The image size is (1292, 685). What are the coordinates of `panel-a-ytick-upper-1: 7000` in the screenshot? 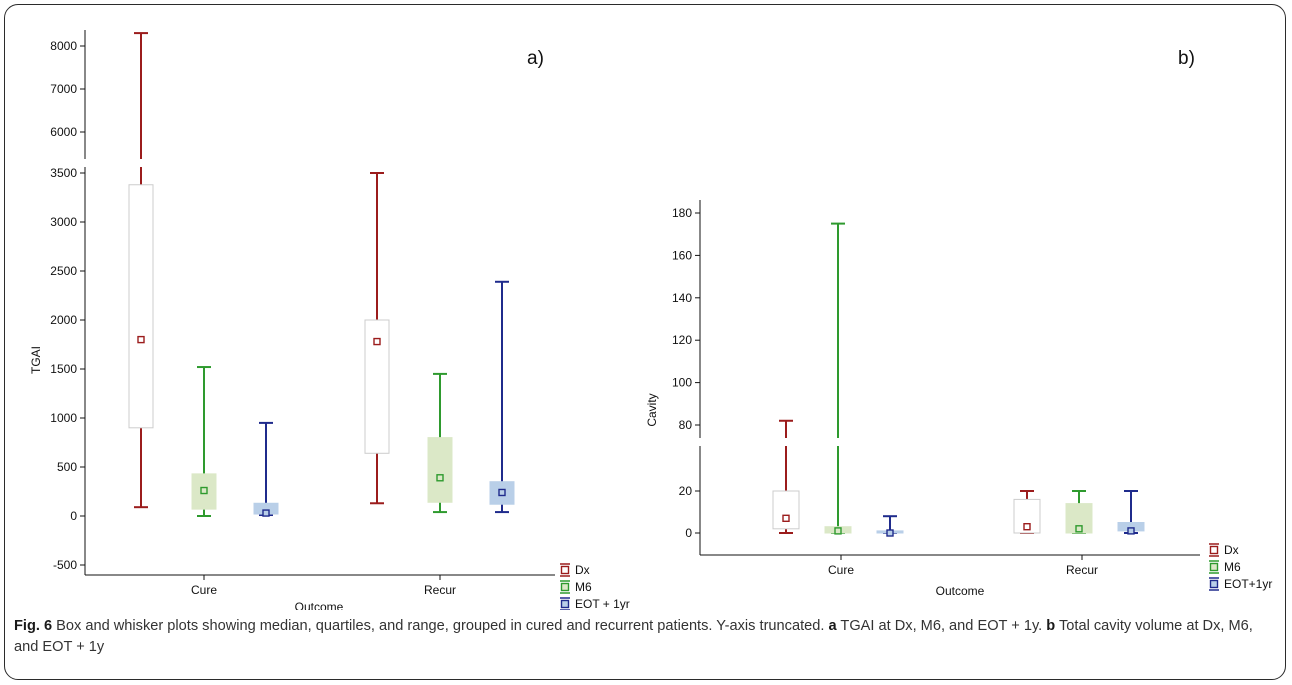 It's located at (63, 89).